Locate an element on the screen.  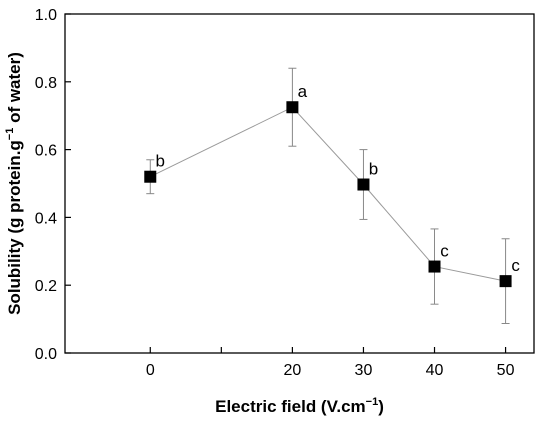
y-axis-ticks: 0.0 0.2 0.4 0.6 0.8 1.0 is located at coordinates (53, 185).